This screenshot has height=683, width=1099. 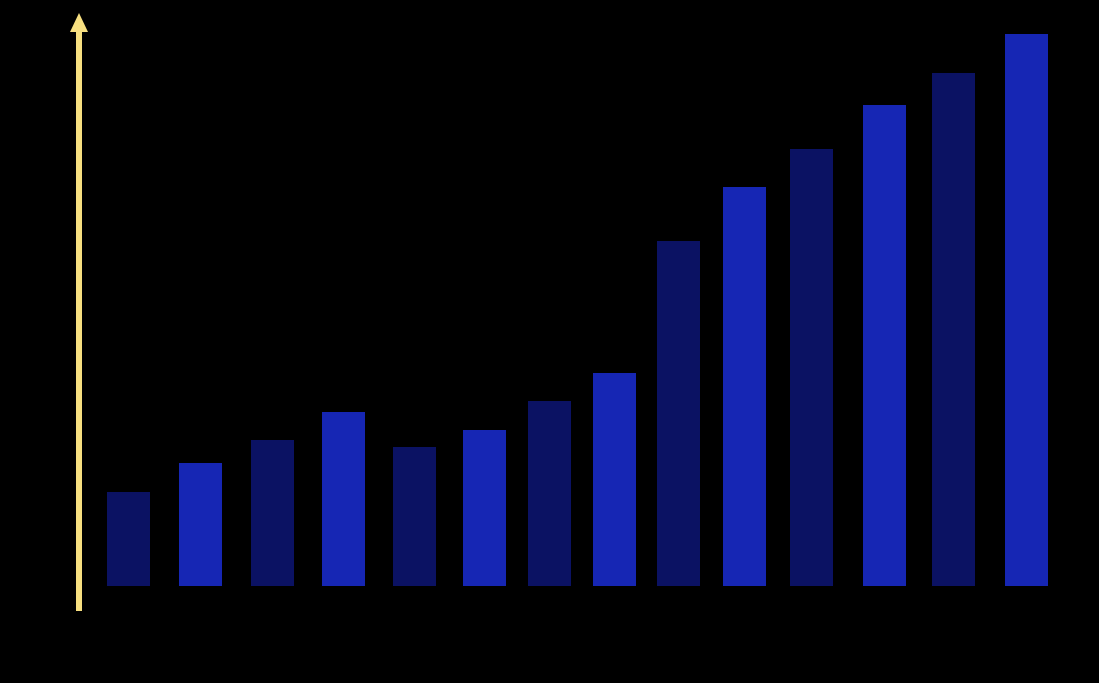 I want to click on y-axis-arrowhead-icon, so click(x=78, y=22).